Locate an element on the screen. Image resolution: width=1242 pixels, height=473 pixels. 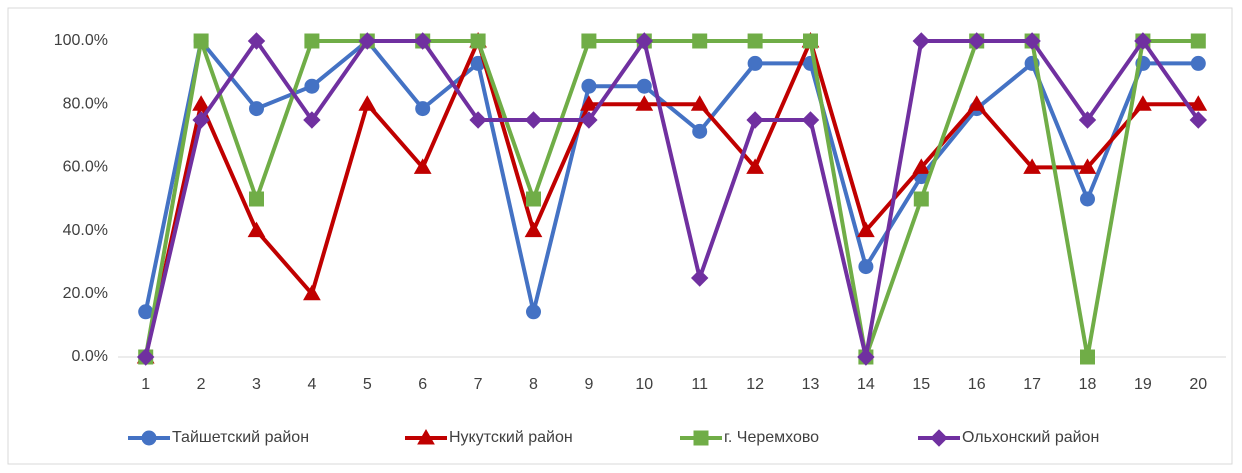
x-tick-label: 9 is located at coordinates (588, 384).